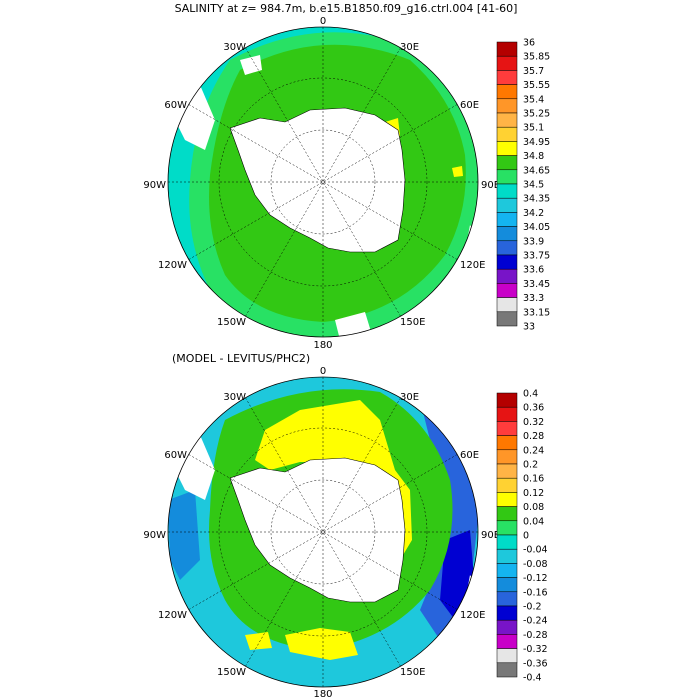 The image size is (700, 700). Describe the element at coordinates (333, 480) in the screenshot. I see `panel2-yellow-zone` at that location.